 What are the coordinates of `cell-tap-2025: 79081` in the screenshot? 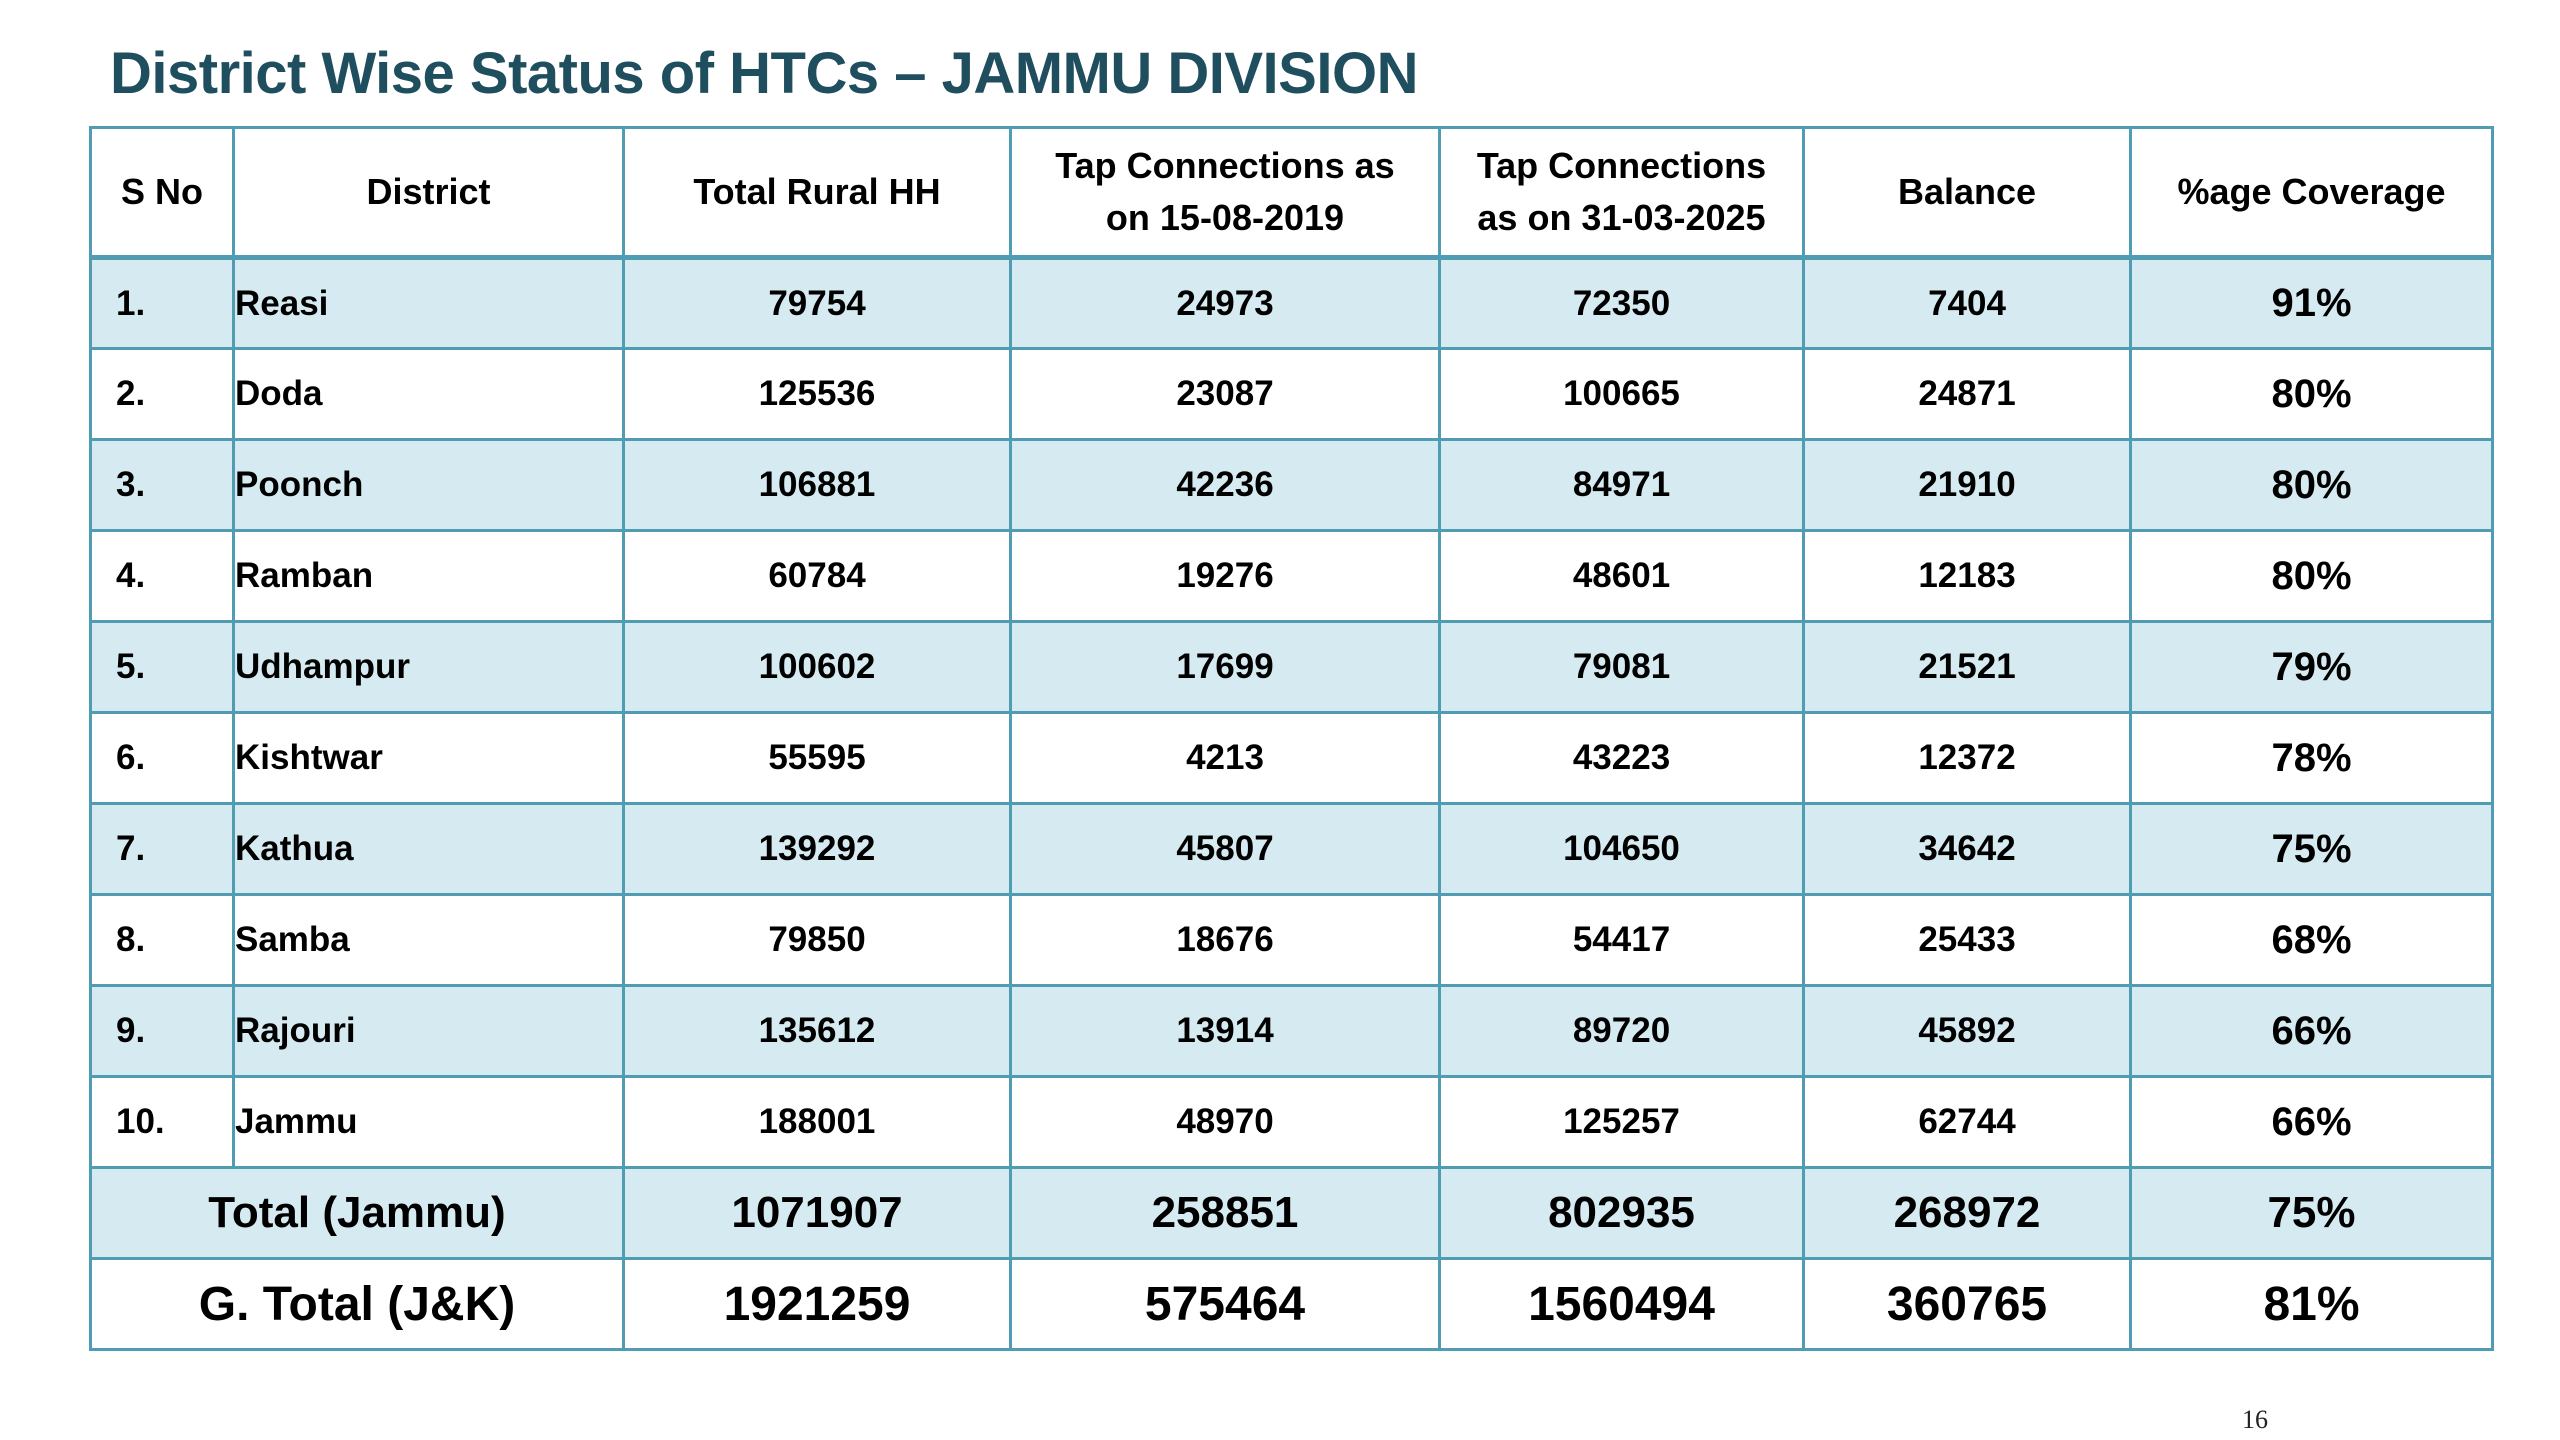 It's located at (1621, 667).